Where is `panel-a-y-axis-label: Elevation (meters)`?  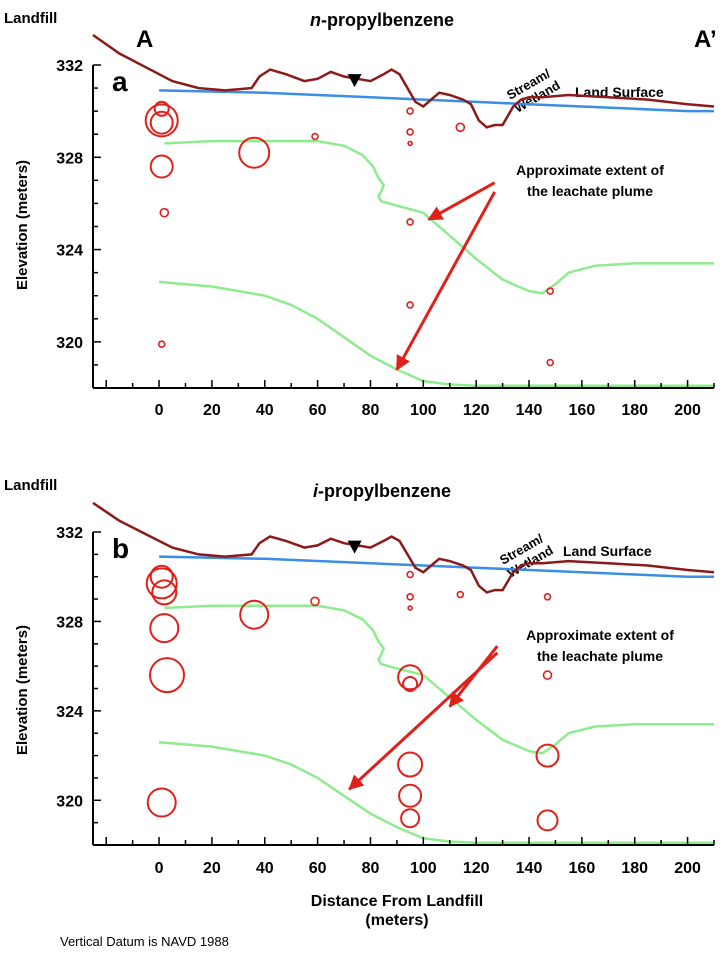 panel-a-y-axis-label: Elevation (meters) is located at coordinates (22, 225).